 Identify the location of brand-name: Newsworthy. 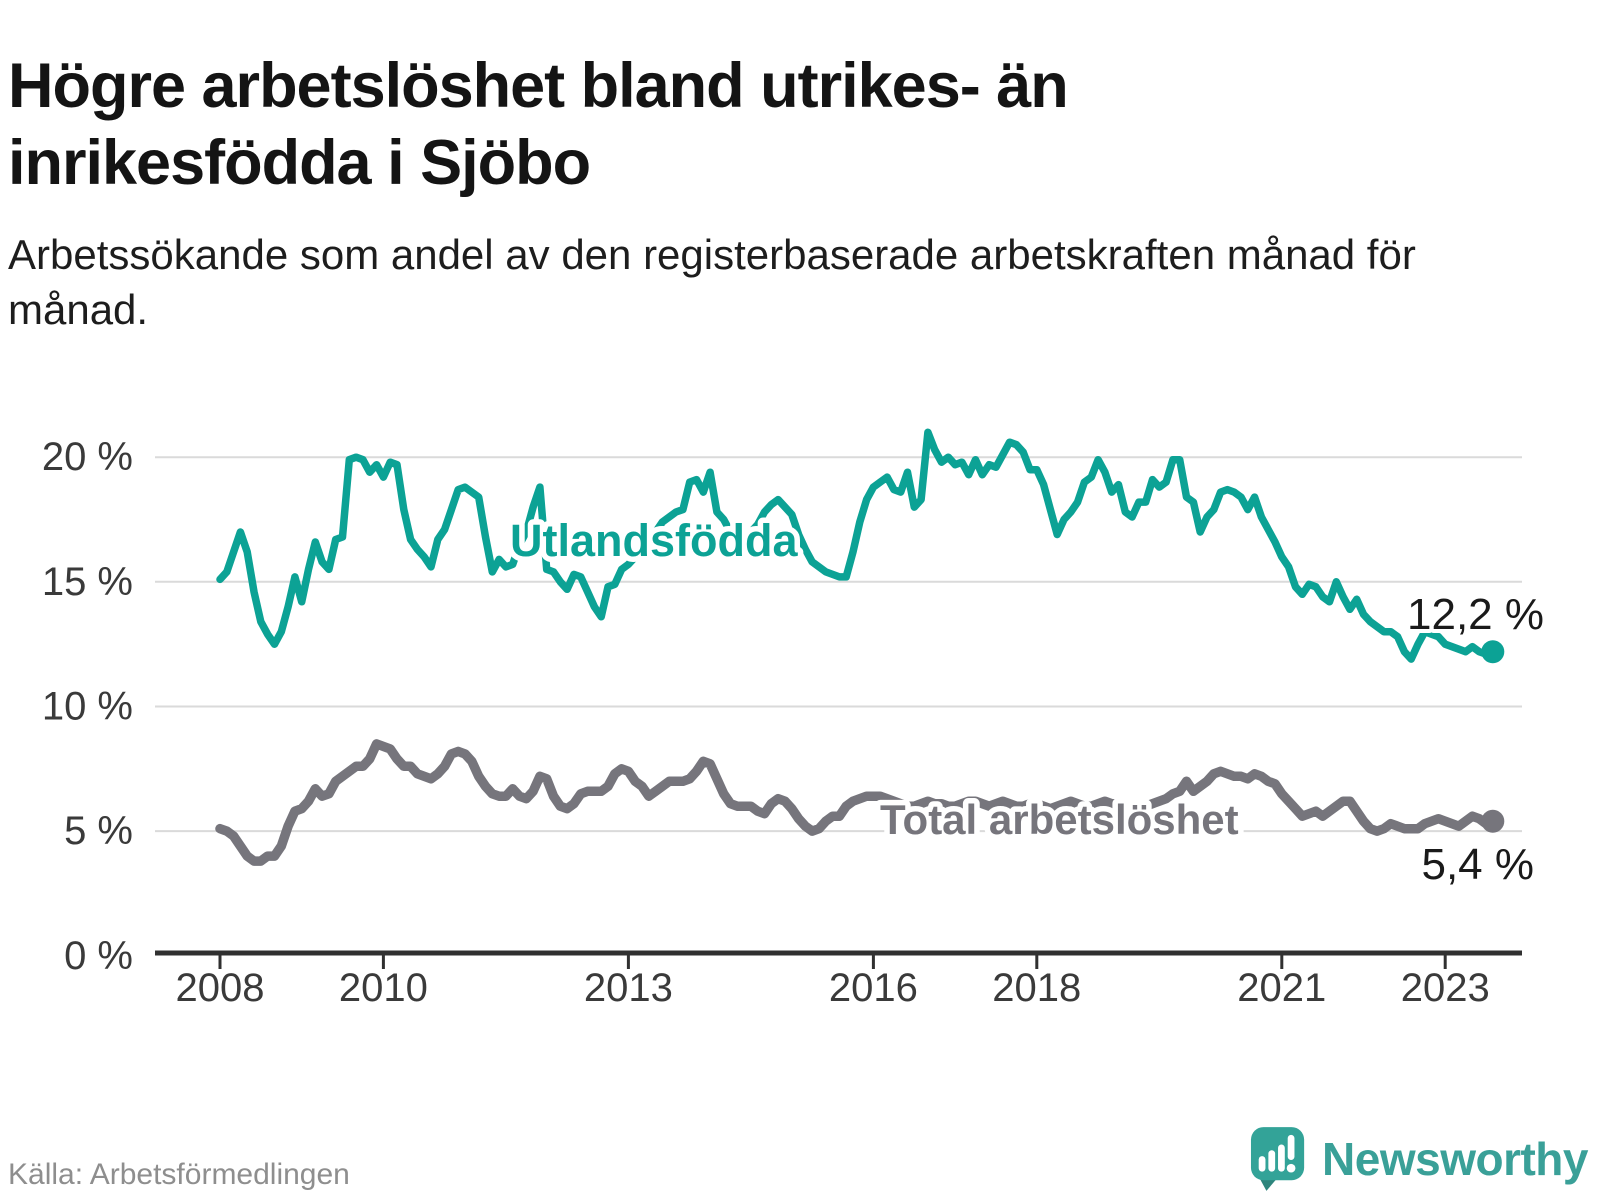
(1455, 1159).